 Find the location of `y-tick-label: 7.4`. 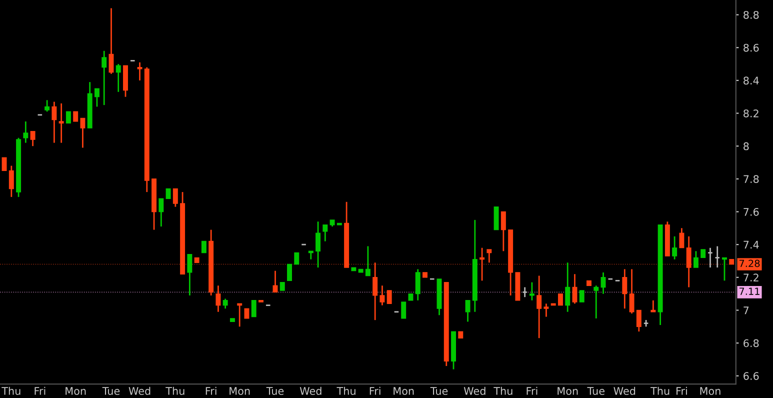

y-tick-label: 7.4 is located at coordinates (751, 244).